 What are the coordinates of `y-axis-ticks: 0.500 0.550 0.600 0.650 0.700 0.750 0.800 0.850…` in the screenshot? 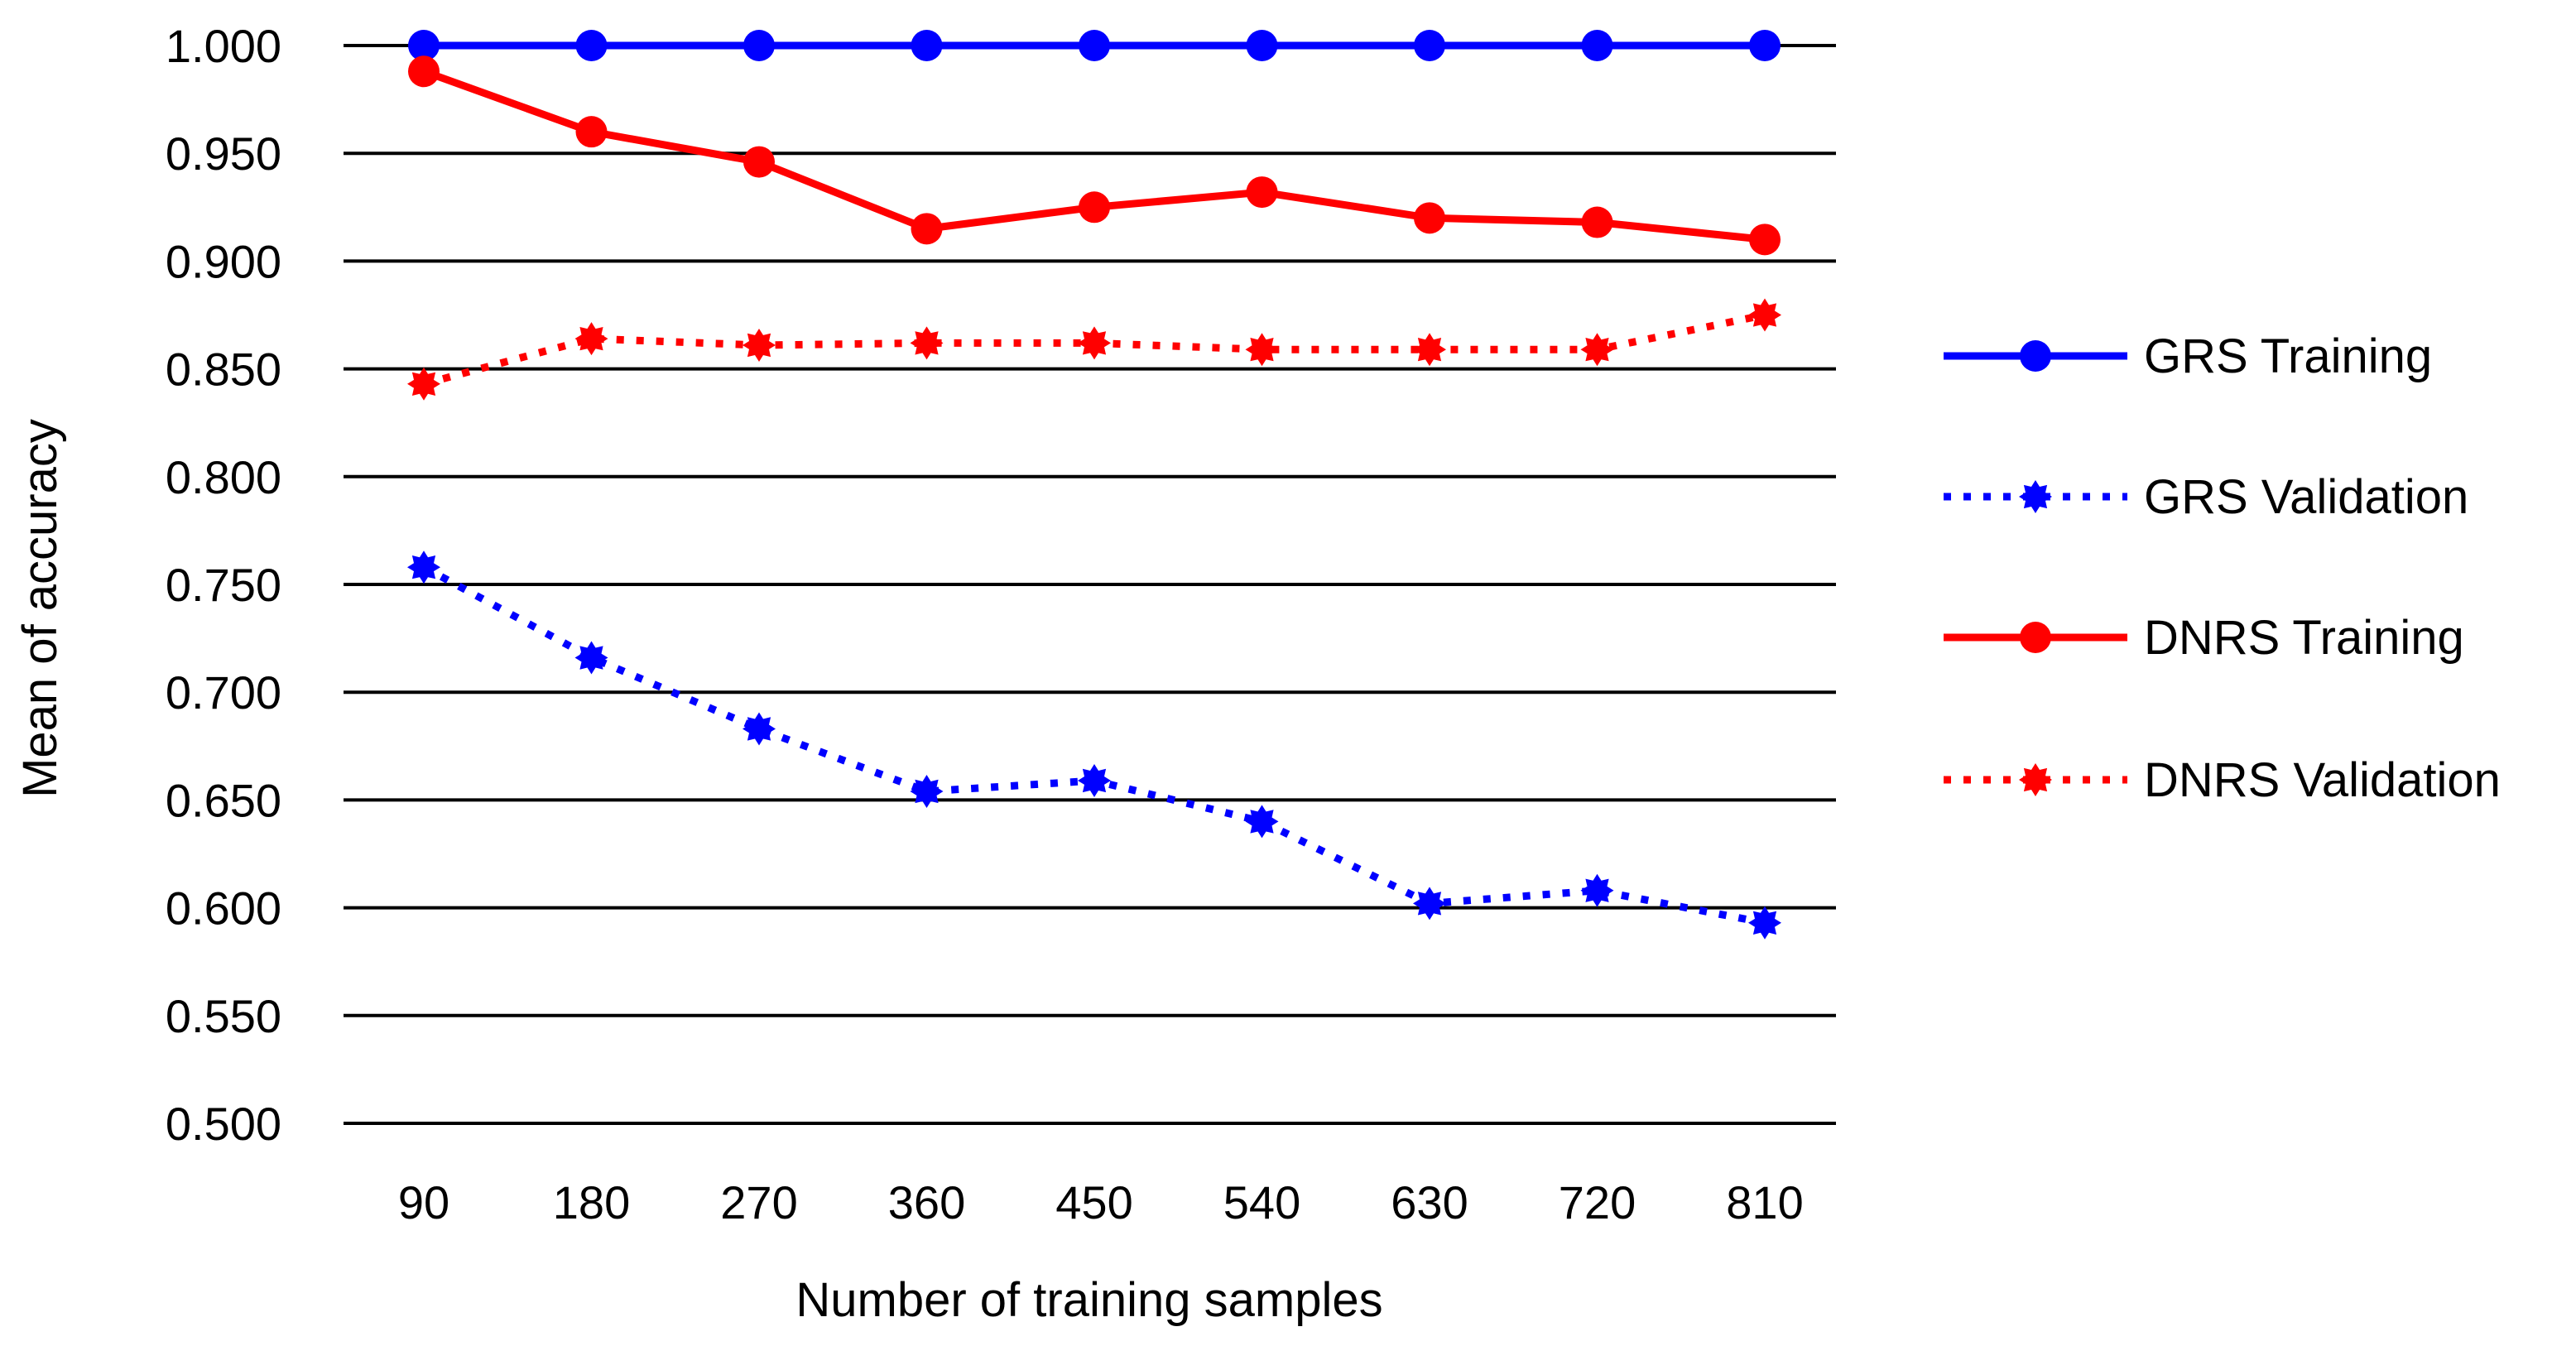 It's located at (223, 585).